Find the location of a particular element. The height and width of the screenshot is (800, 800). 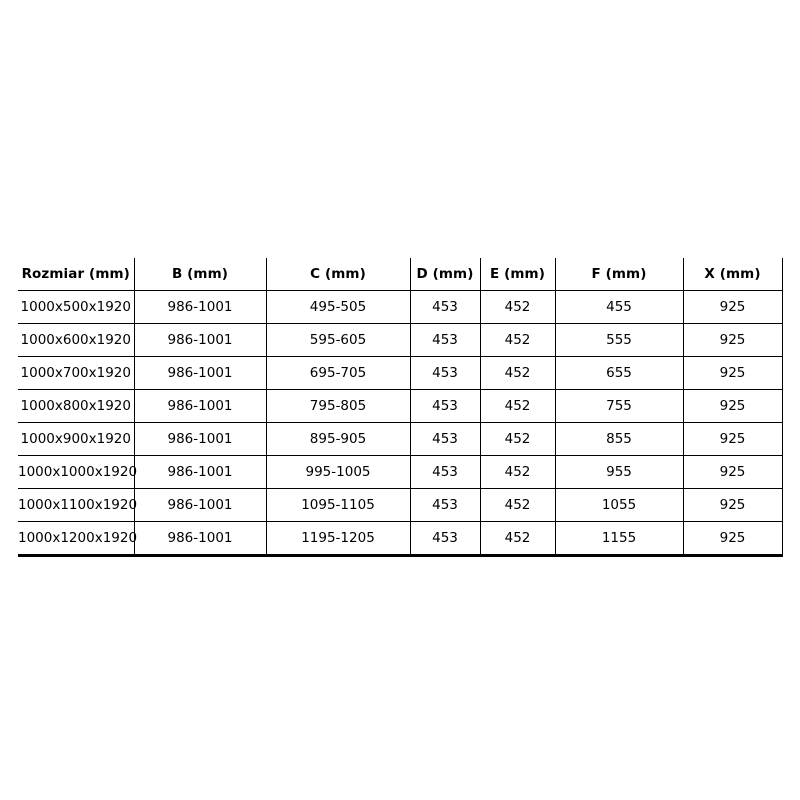

cell-f: 1155 is located at coordinates (619, 539).